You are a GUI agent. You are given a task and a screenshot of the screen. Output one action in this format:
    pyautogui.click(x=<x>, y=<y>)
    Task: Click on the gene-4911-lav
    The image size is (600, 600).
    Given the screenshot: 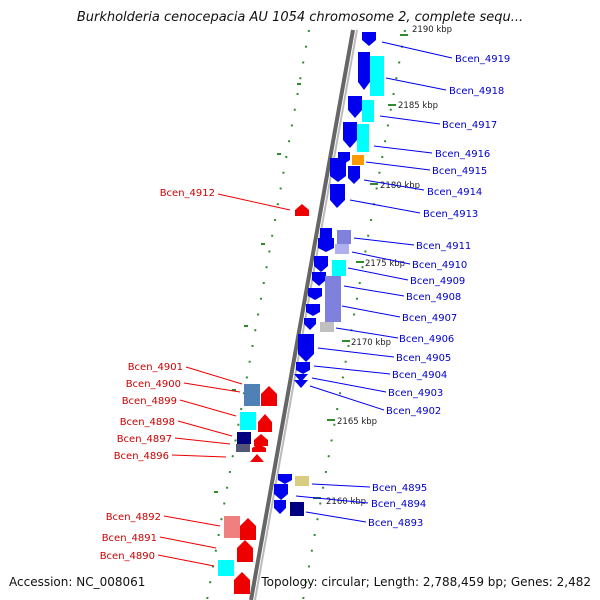 What is the action you would take?
    pyautogui.click(x=344, y=237)
    